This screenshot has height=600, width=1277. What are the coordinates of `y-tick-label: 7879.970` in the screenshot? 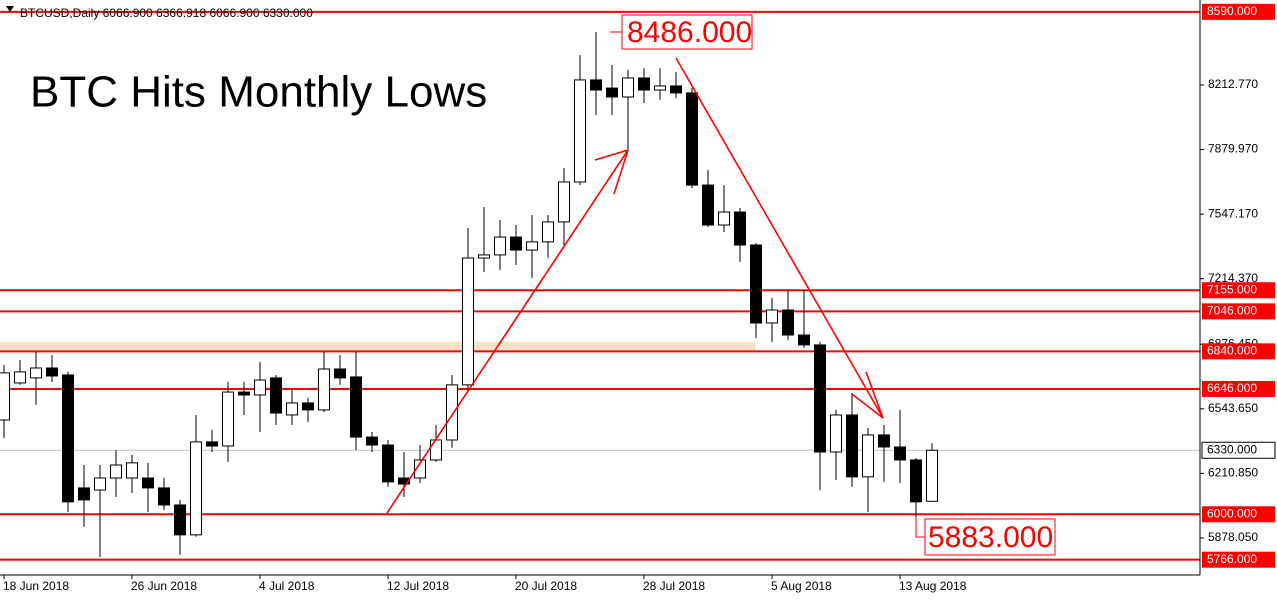 It's located at (1233, 149).